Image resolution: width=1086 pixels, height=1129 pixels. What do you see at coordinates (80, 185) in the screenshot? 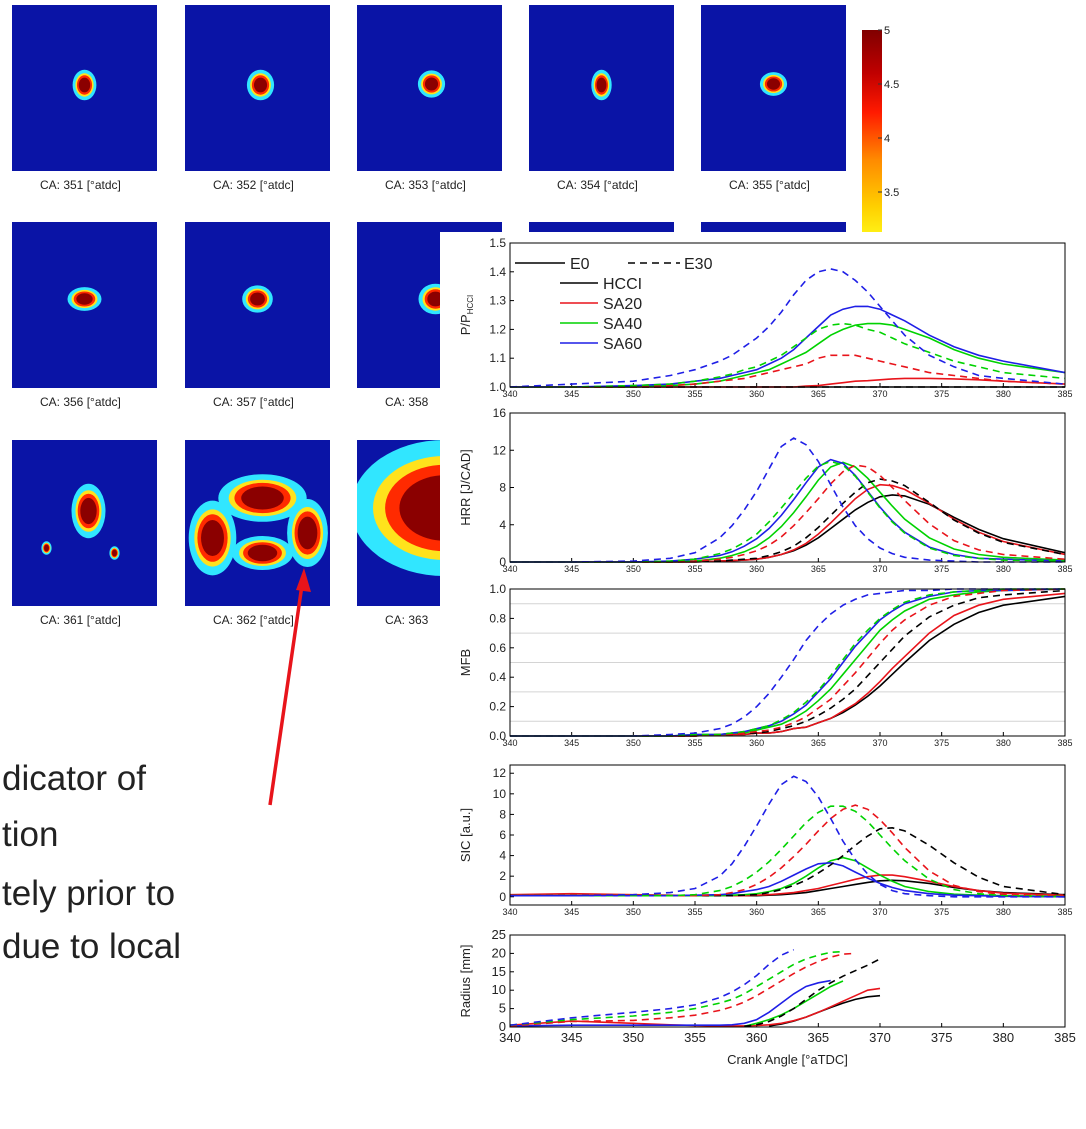
I see `image-caption: CA: 351 [°atdc]` at bounding box center [80, 185].